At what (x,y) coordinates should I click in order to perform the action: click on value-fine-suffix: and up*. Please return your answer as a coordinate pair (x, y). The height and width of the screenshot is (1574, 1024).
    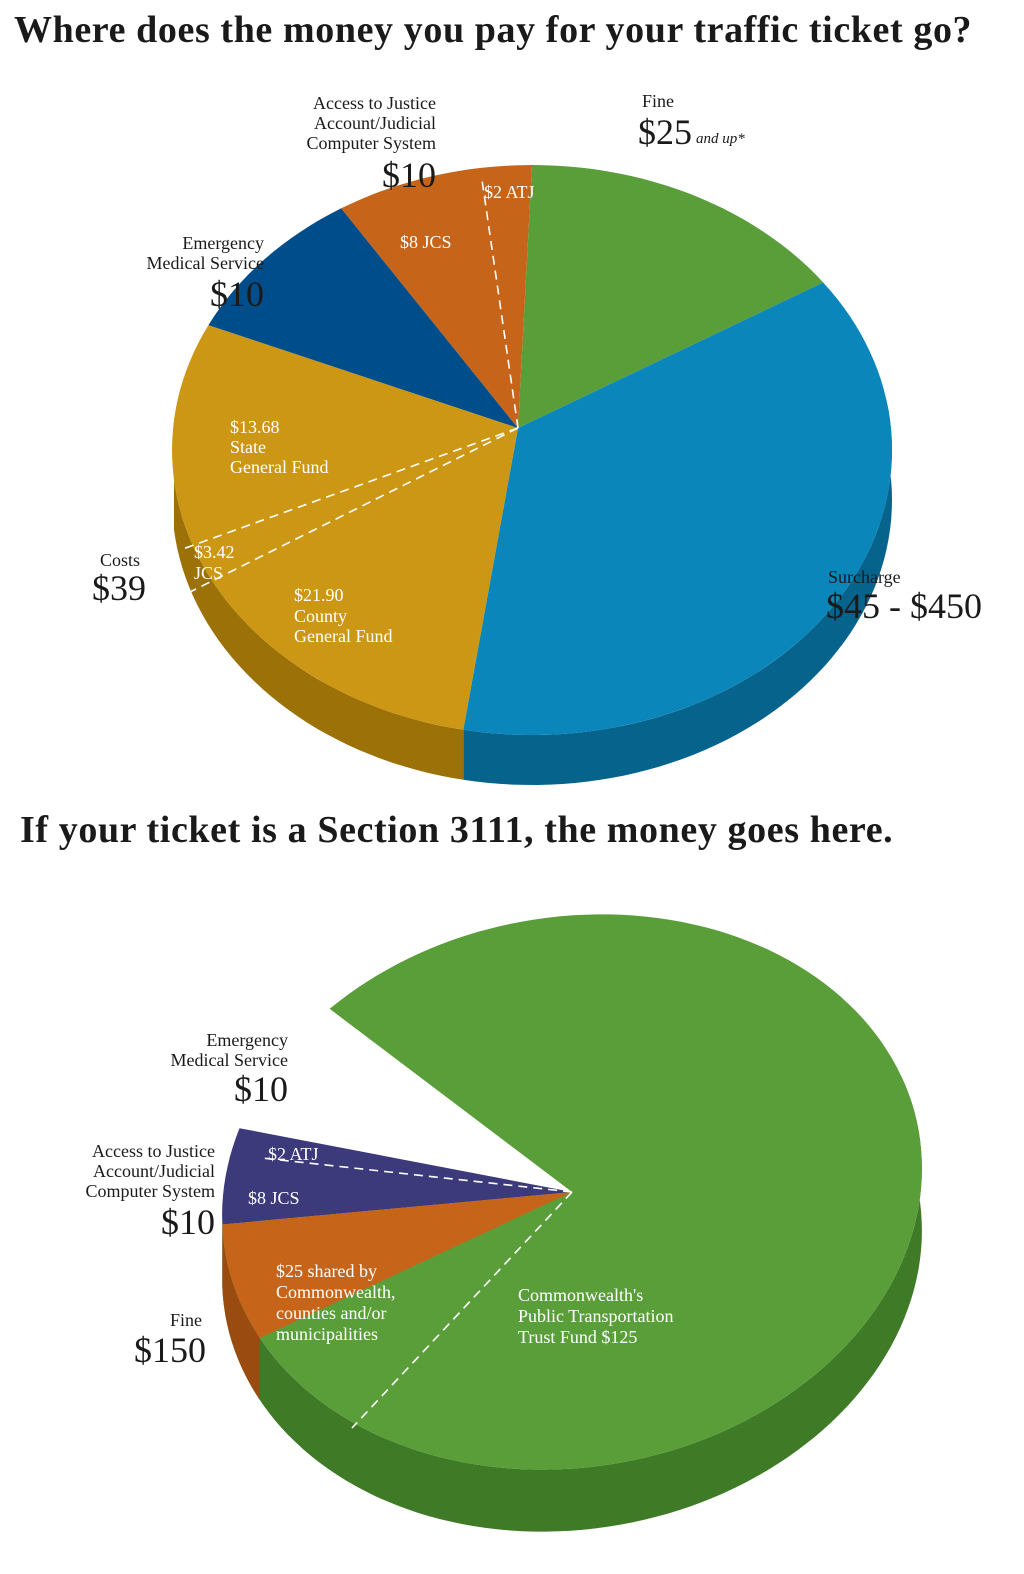
    Looking at the image, I should click on (720, 139).